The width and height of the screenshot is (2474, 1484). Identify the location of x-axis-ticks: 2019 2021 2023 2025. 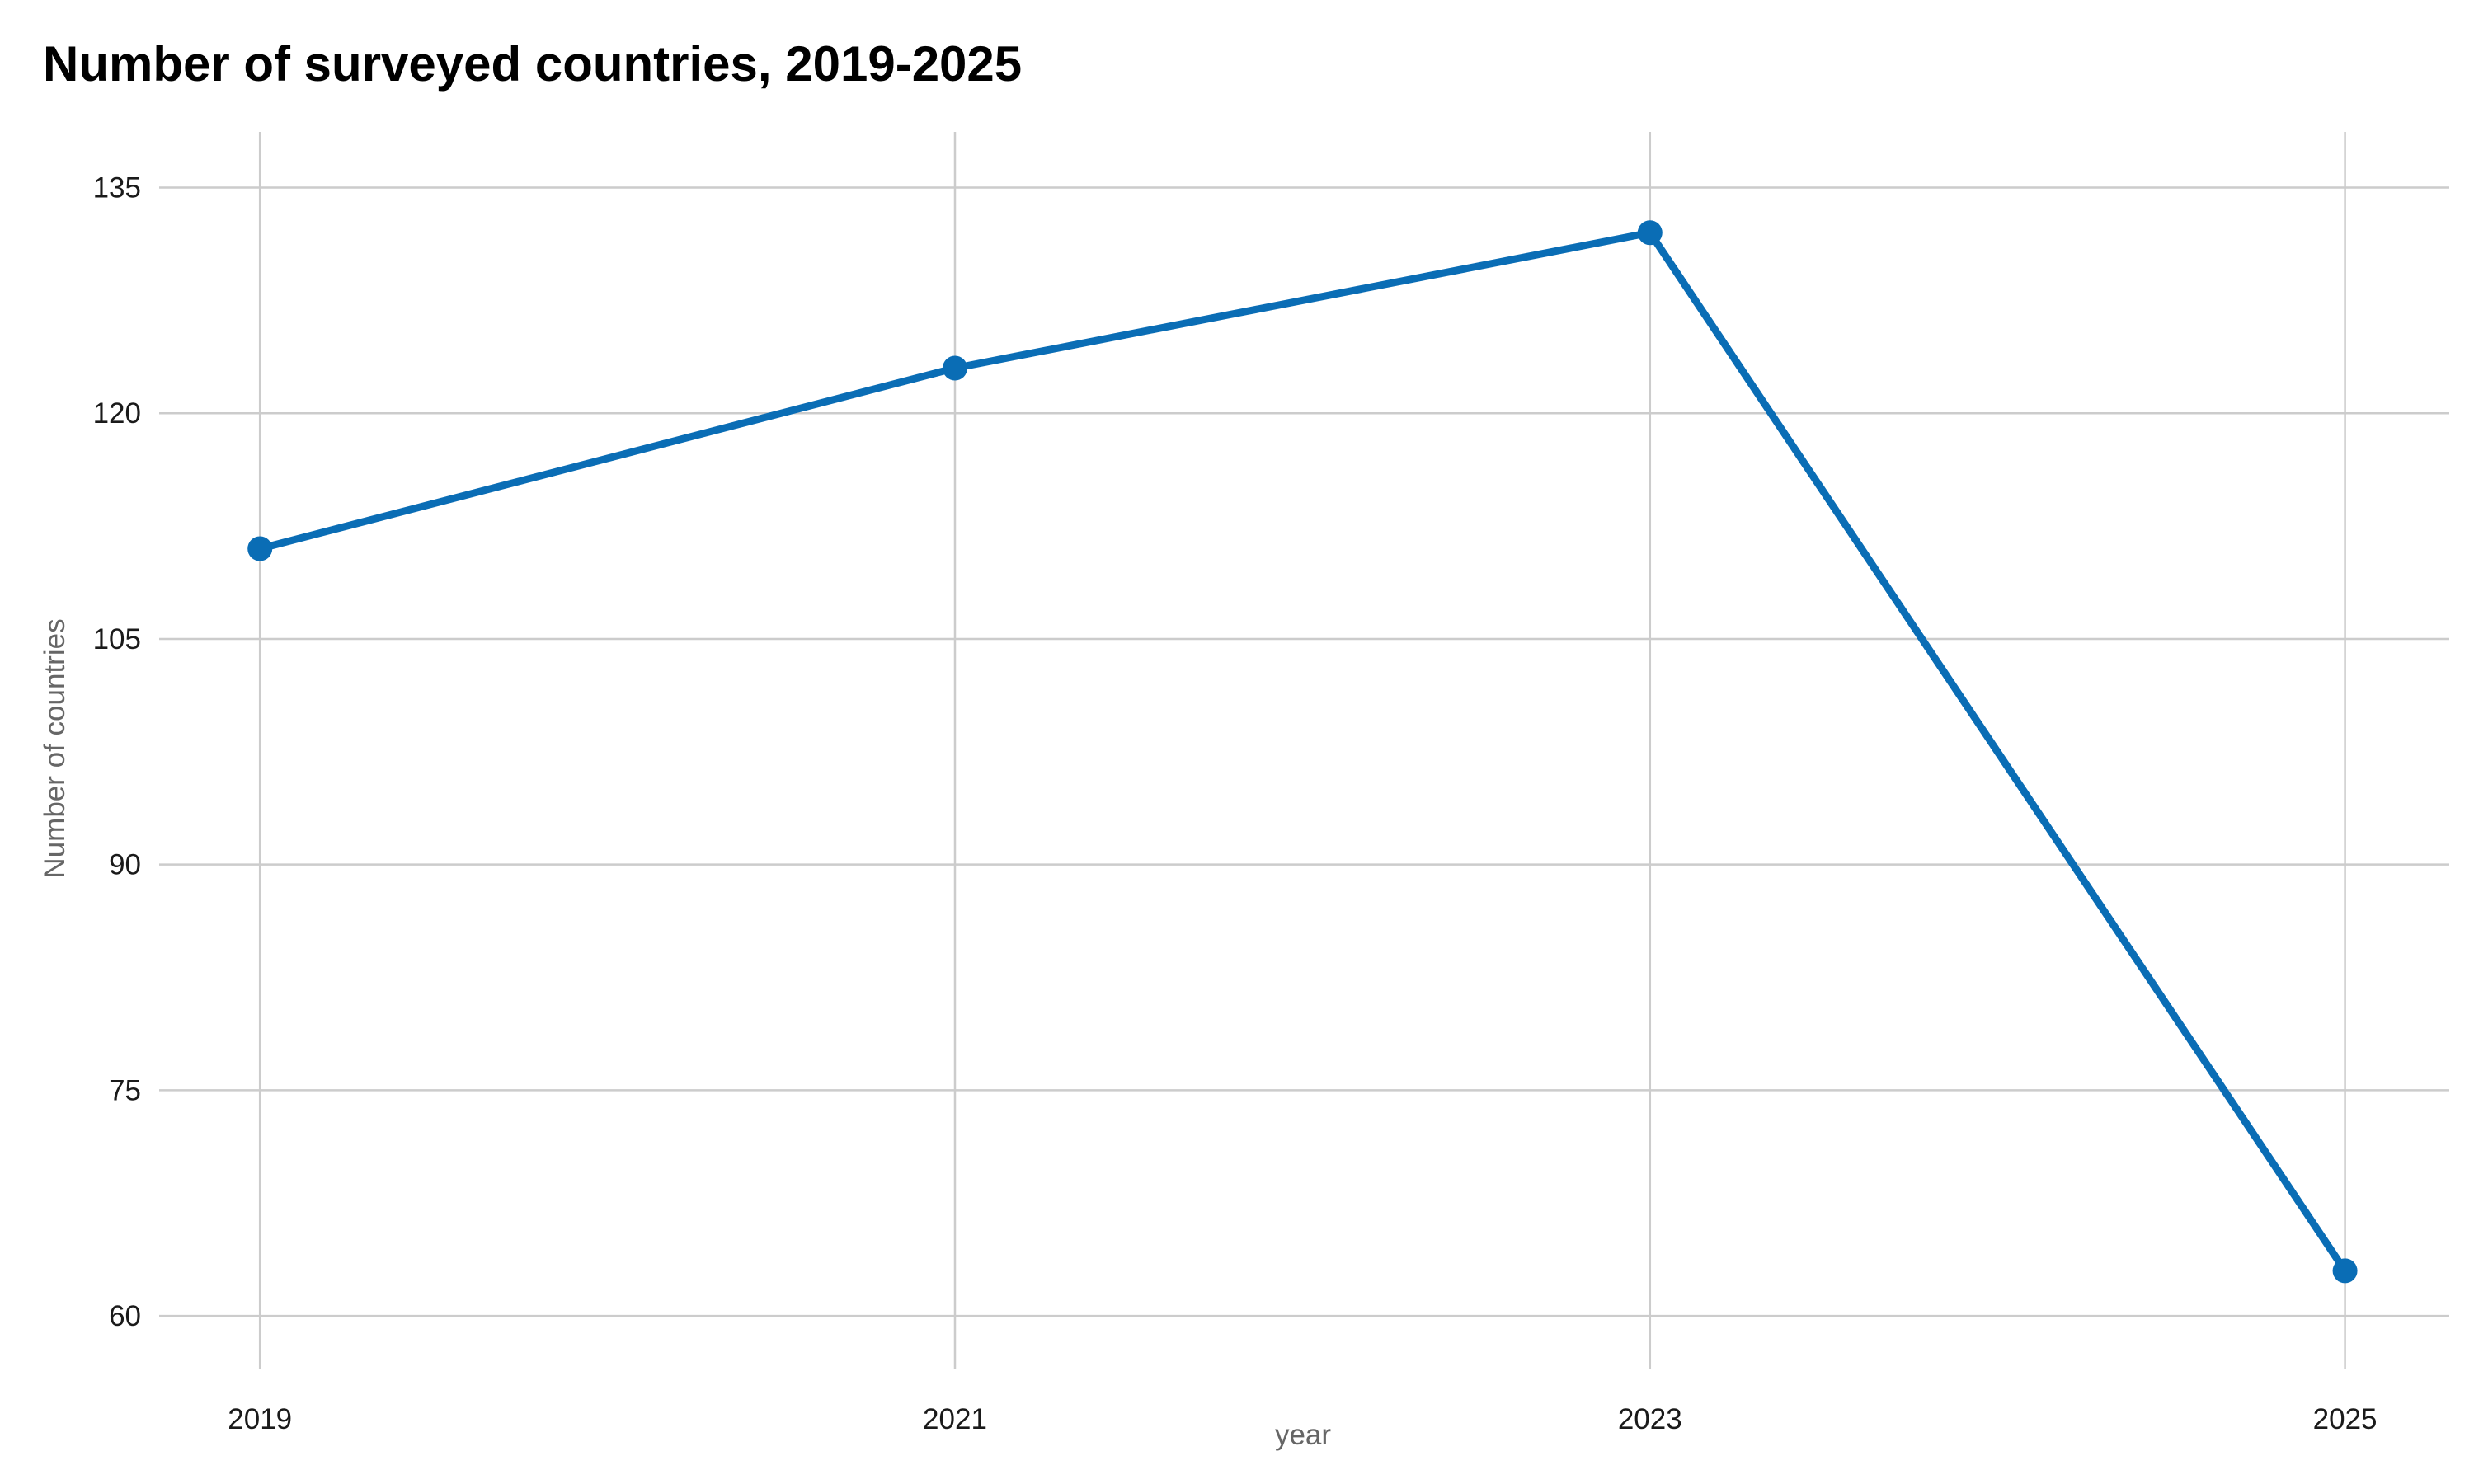
(1302, 1419).